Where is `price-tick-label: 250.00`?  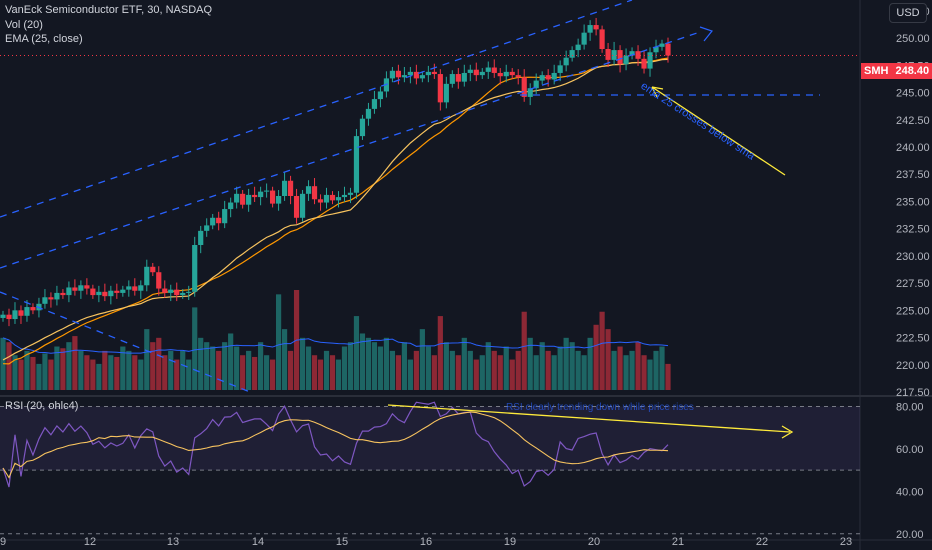
price-tick-label: 250.00 is located at coordinates (913, 39).